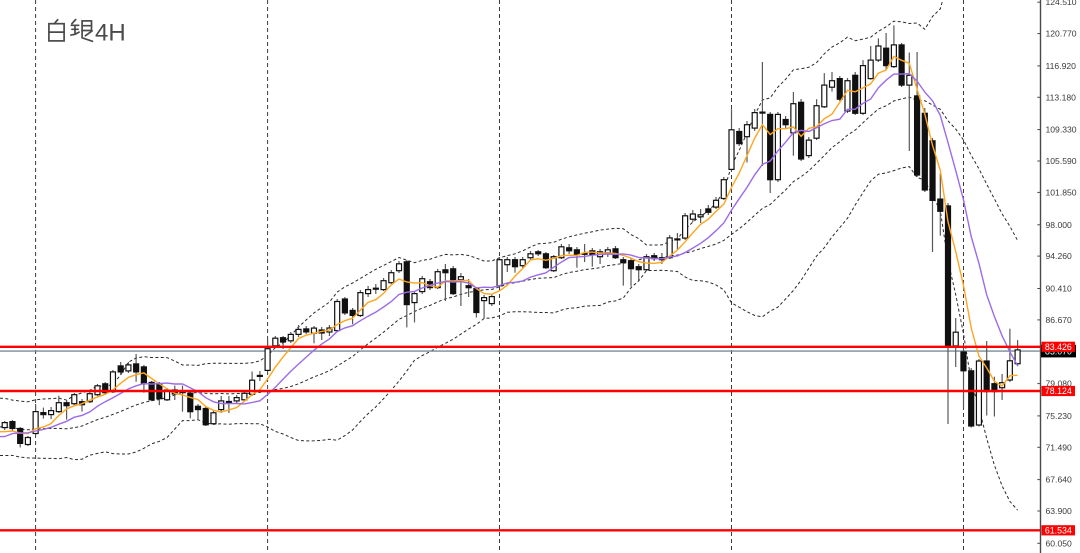 This screenshot has width=1080, height=553. What do you see at coordinates (1059, 384) in the screenshot?
I see `svg-text: 79.080` at bounding box center [1059, 384].